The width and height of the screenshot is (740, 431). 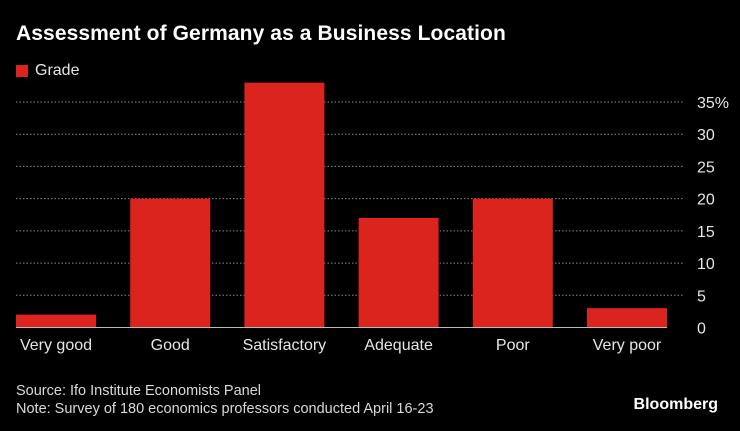 What do you see at coordinates (706, 264) in the screenshot?
I see `y-tick-label: 10` at bounding box center [706, 264].